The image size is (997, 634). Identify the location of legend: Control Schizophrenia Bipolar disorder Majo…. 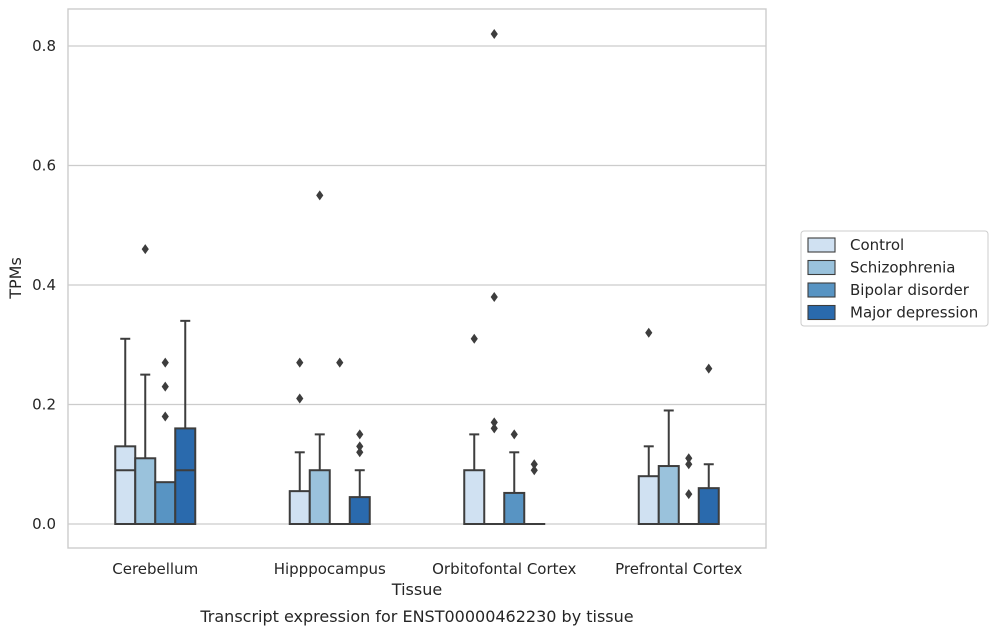
(894, 278).